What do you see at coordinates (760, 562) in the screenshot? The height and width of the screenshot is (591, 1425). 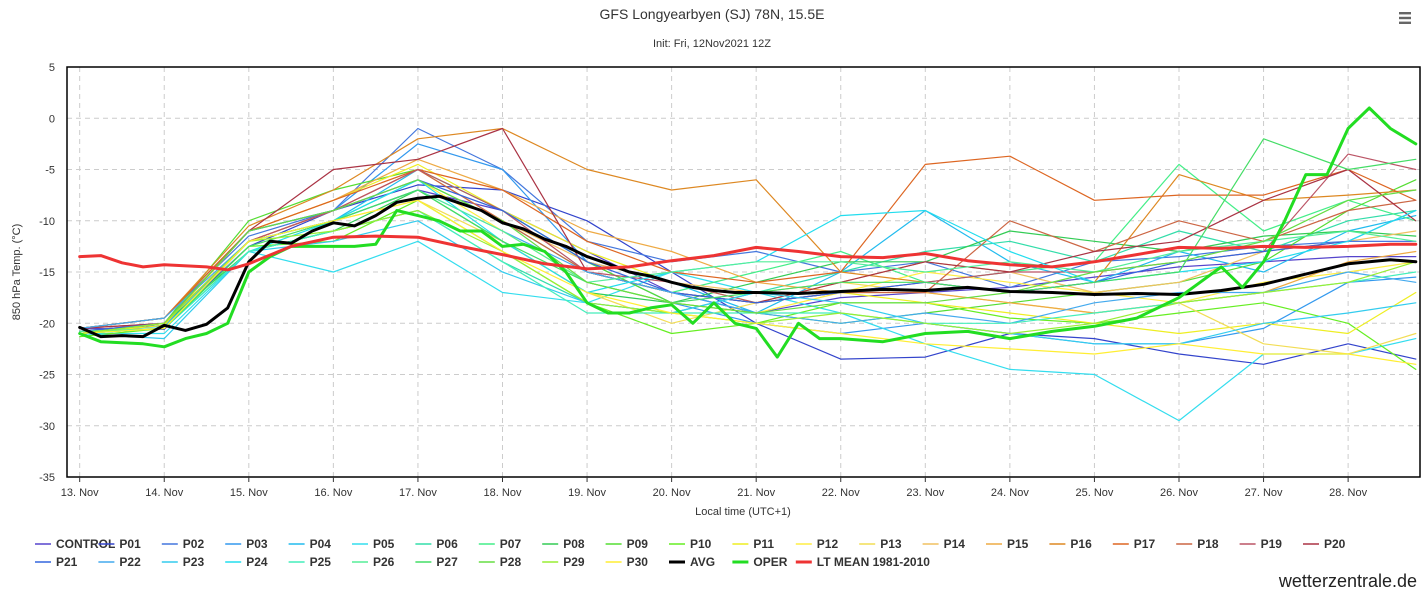 I see `legend-item: OPER` at bounding box center [760, 562].